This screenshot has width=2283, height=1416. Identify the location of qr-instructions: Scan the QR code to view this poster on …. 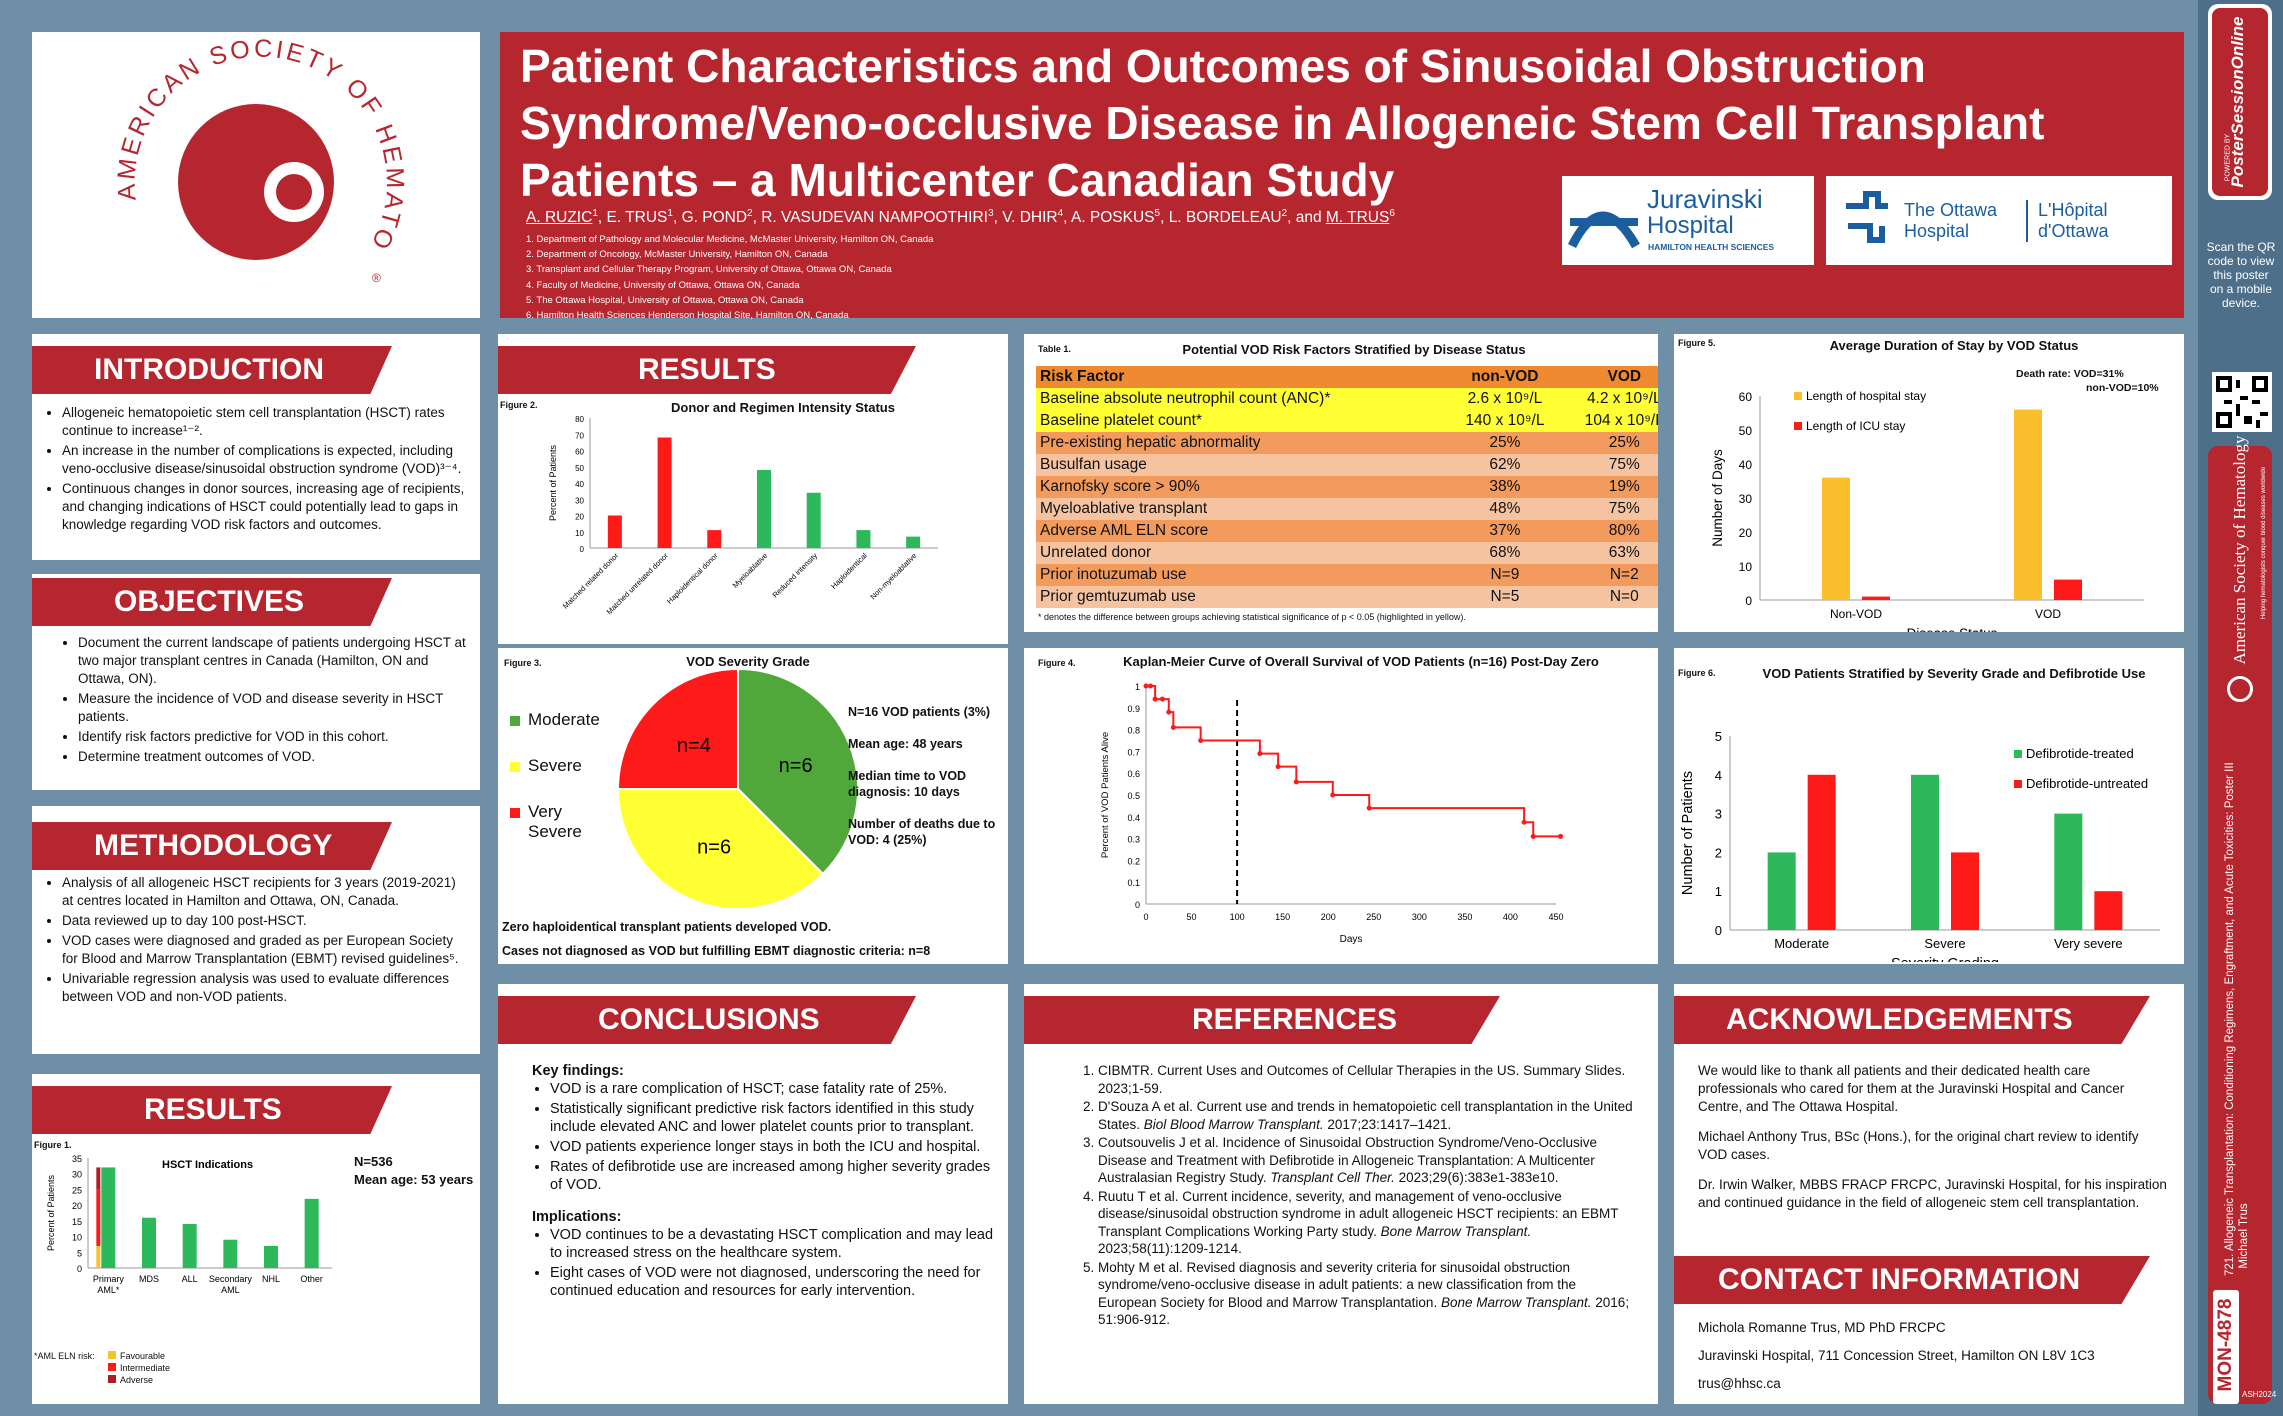
(2241, 275).